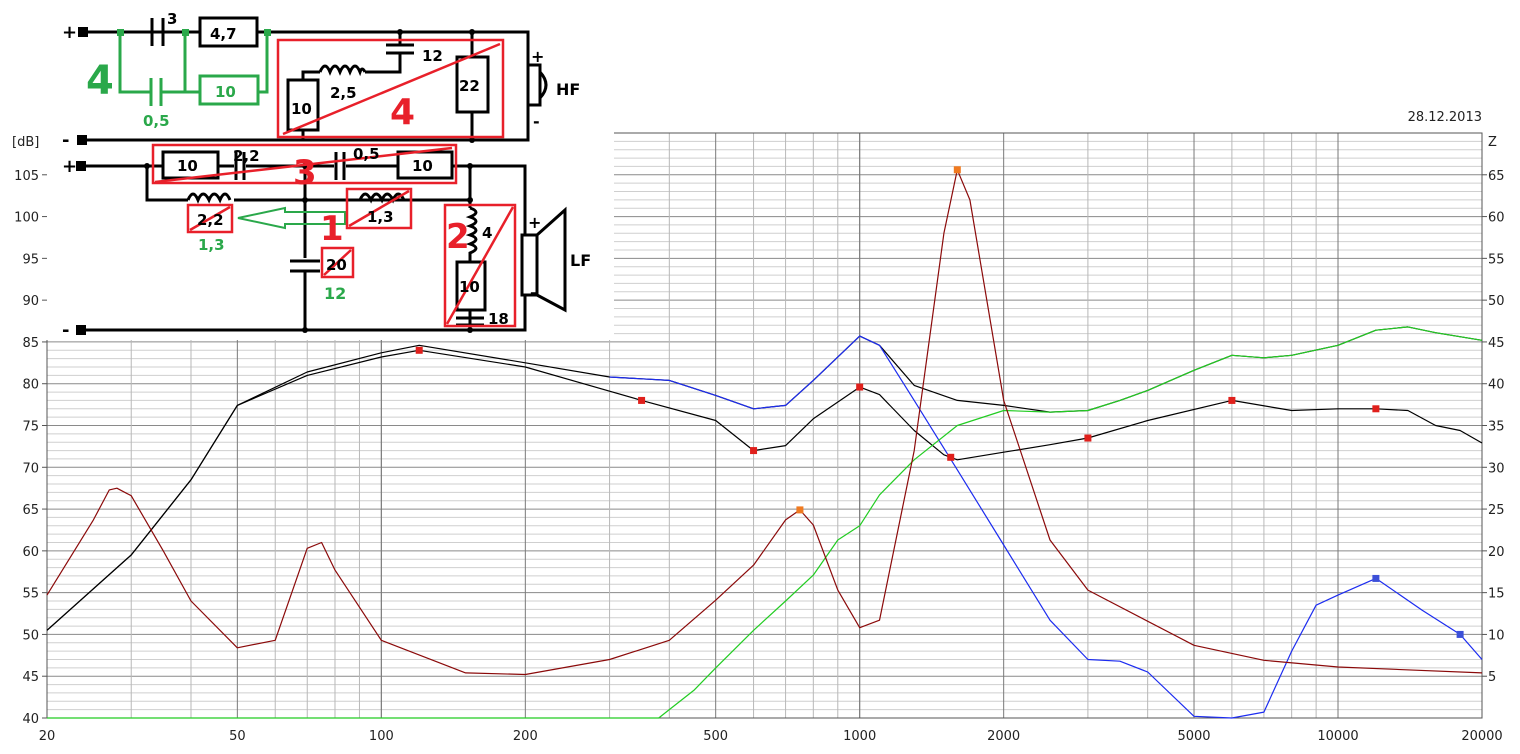 The image size is (1520, 754). I want to click on lf-cap-20-label: 20, so click(336, 265).